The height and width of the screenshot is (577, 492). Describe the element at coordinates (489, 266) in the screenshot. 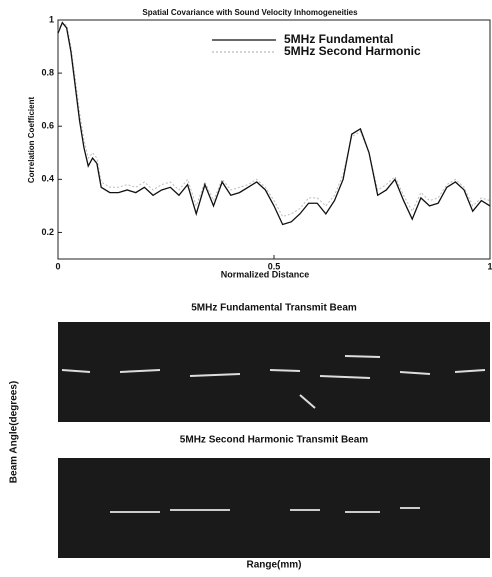

I see `x-tick-label: 1` at that location.